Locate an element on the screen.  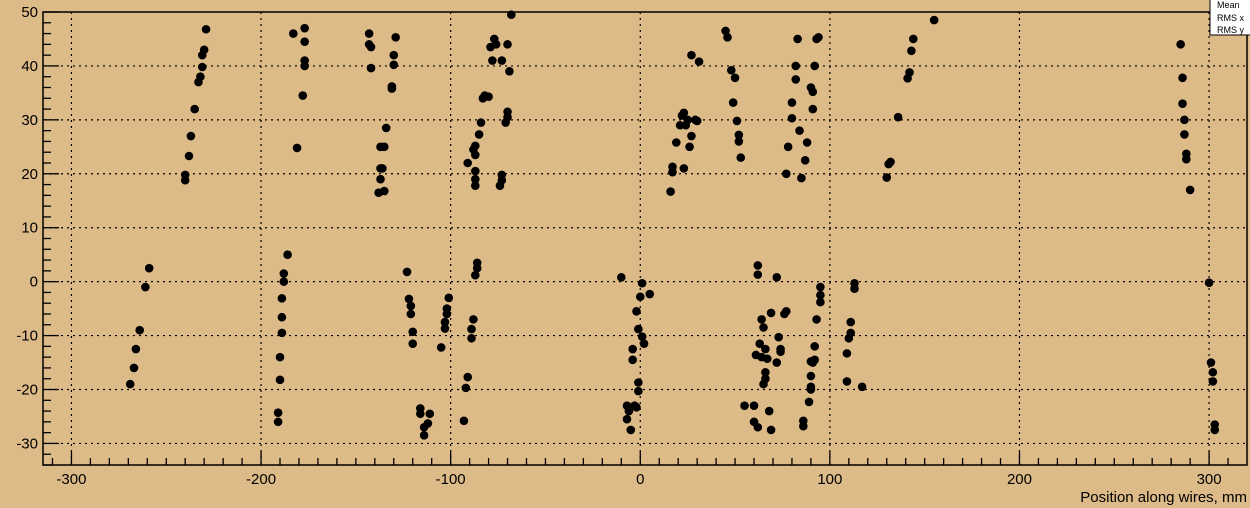
y-tick-label: 20 is located at coordinates (29, 174).